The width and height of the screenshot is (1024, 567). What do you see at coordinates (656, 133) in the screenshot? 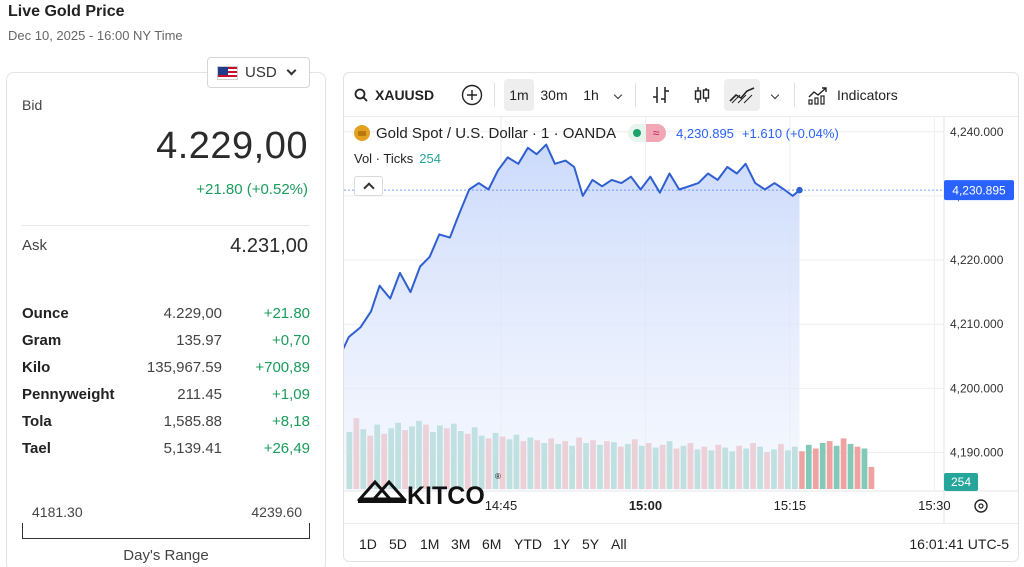
I see `delayed-data-icon: ≈` at bounding box center [656, 133].